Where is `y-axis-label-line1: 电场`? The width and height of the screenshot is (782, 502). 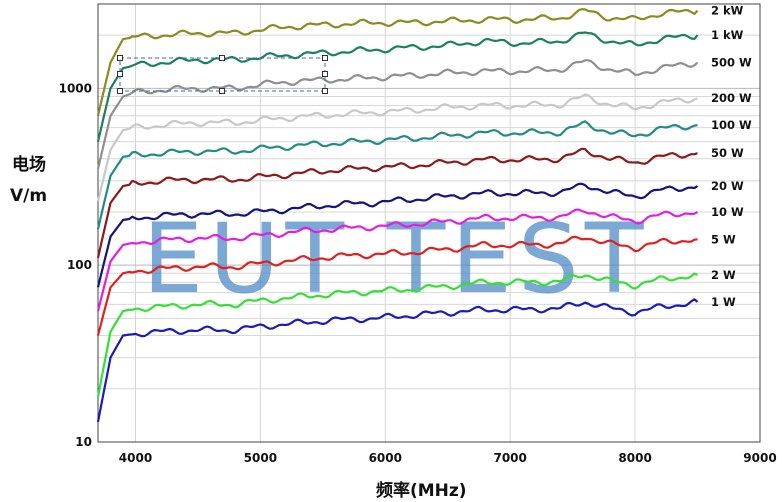 y-axis-label-line1: 电场 is located at coordinates (29, 165).